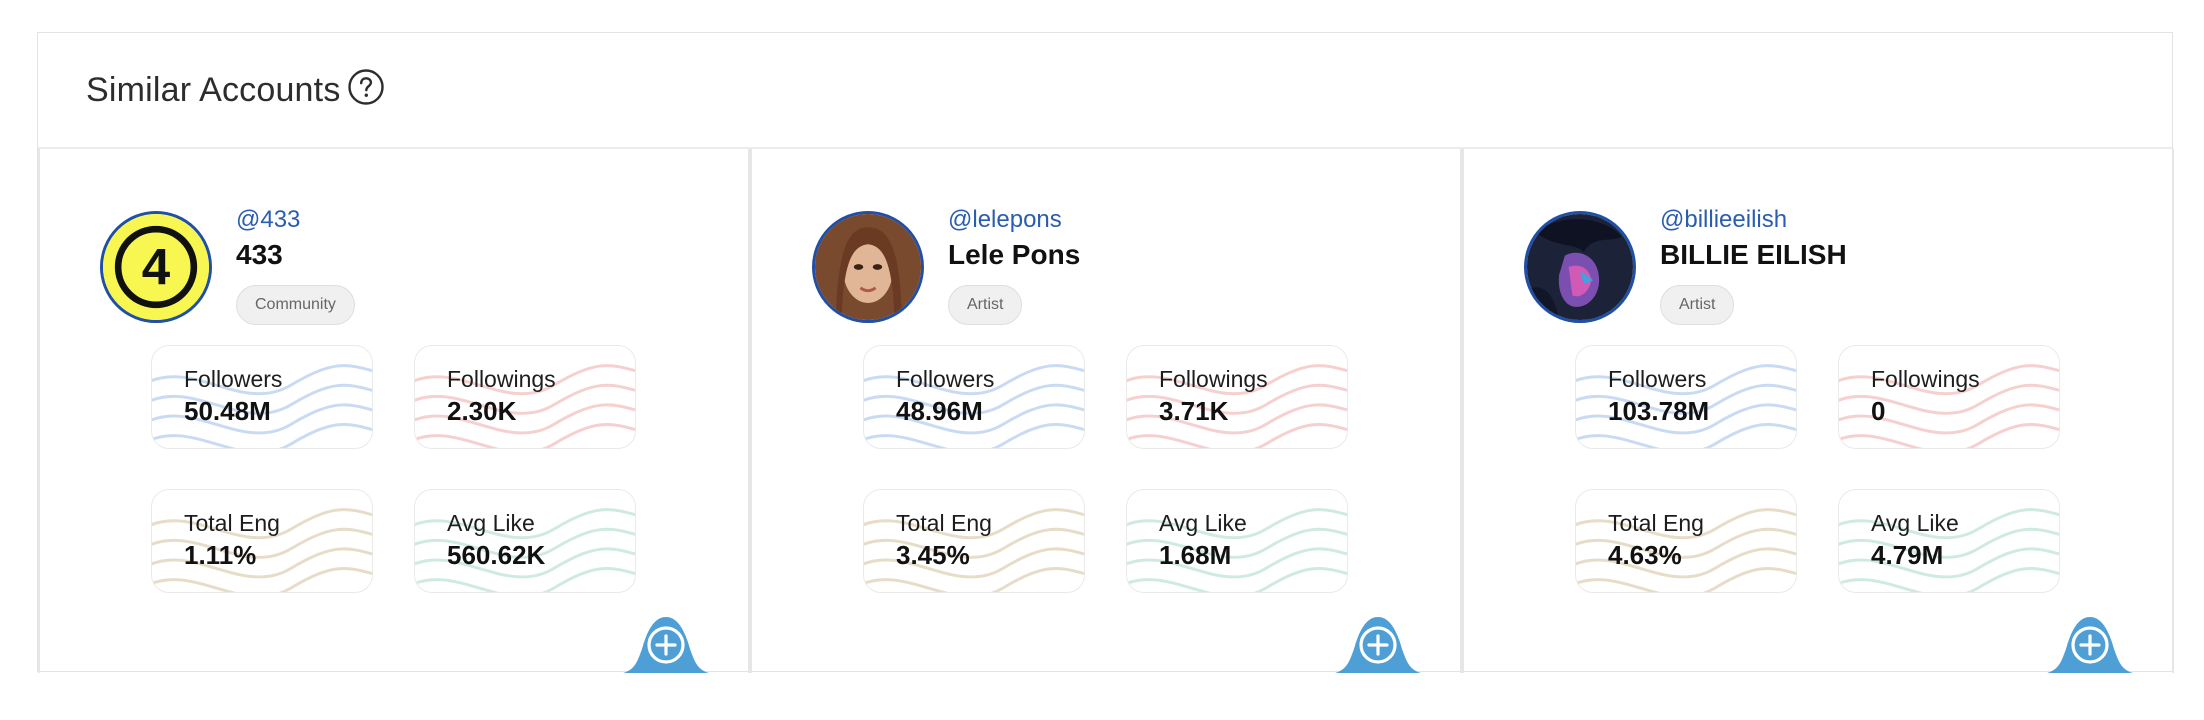  Describe the element at coordinates (1753, 254) in the screenshot. I see `account-name: BILLIE EILISH` at that location.